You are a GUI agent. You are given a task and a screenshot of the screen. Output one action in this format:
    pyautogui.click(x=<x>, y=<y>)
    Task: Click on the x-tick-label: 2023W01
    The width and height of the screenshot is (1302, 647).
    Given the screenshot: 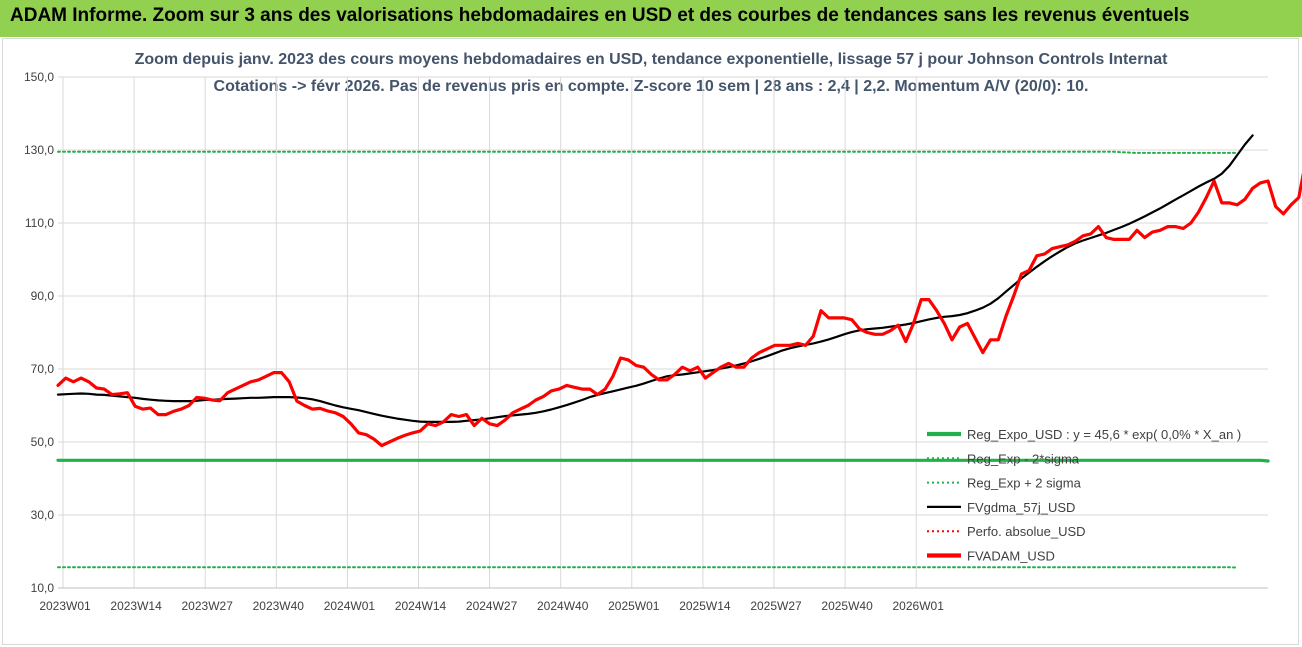 What is the action you would take?
    pyautogui.click(x=65, y=606)
    